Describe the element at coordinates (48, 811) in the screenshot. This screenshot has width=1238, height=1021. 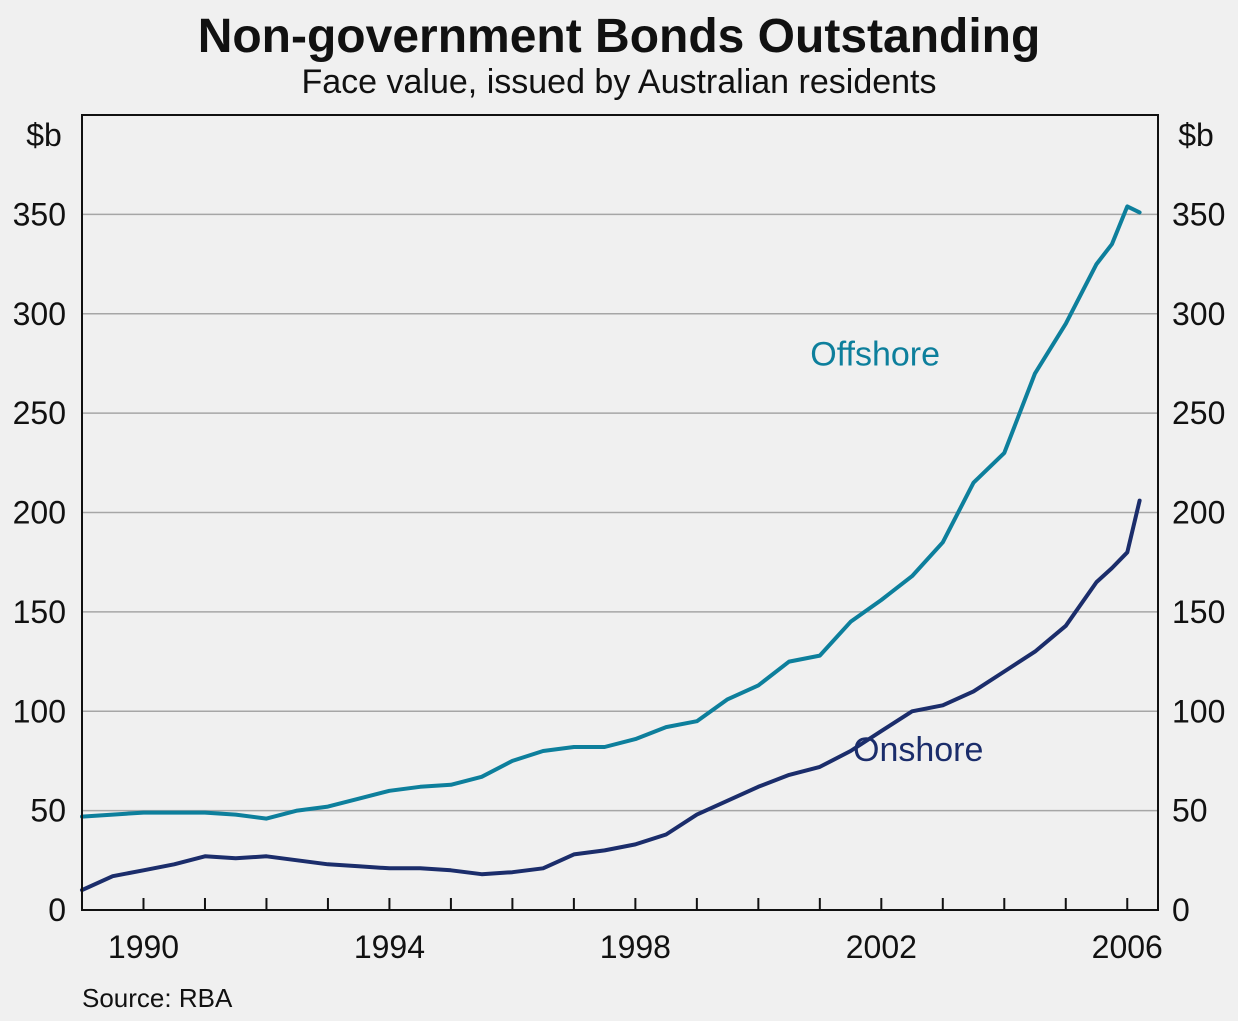
I see `y-tick-label-left: 50` at that location.